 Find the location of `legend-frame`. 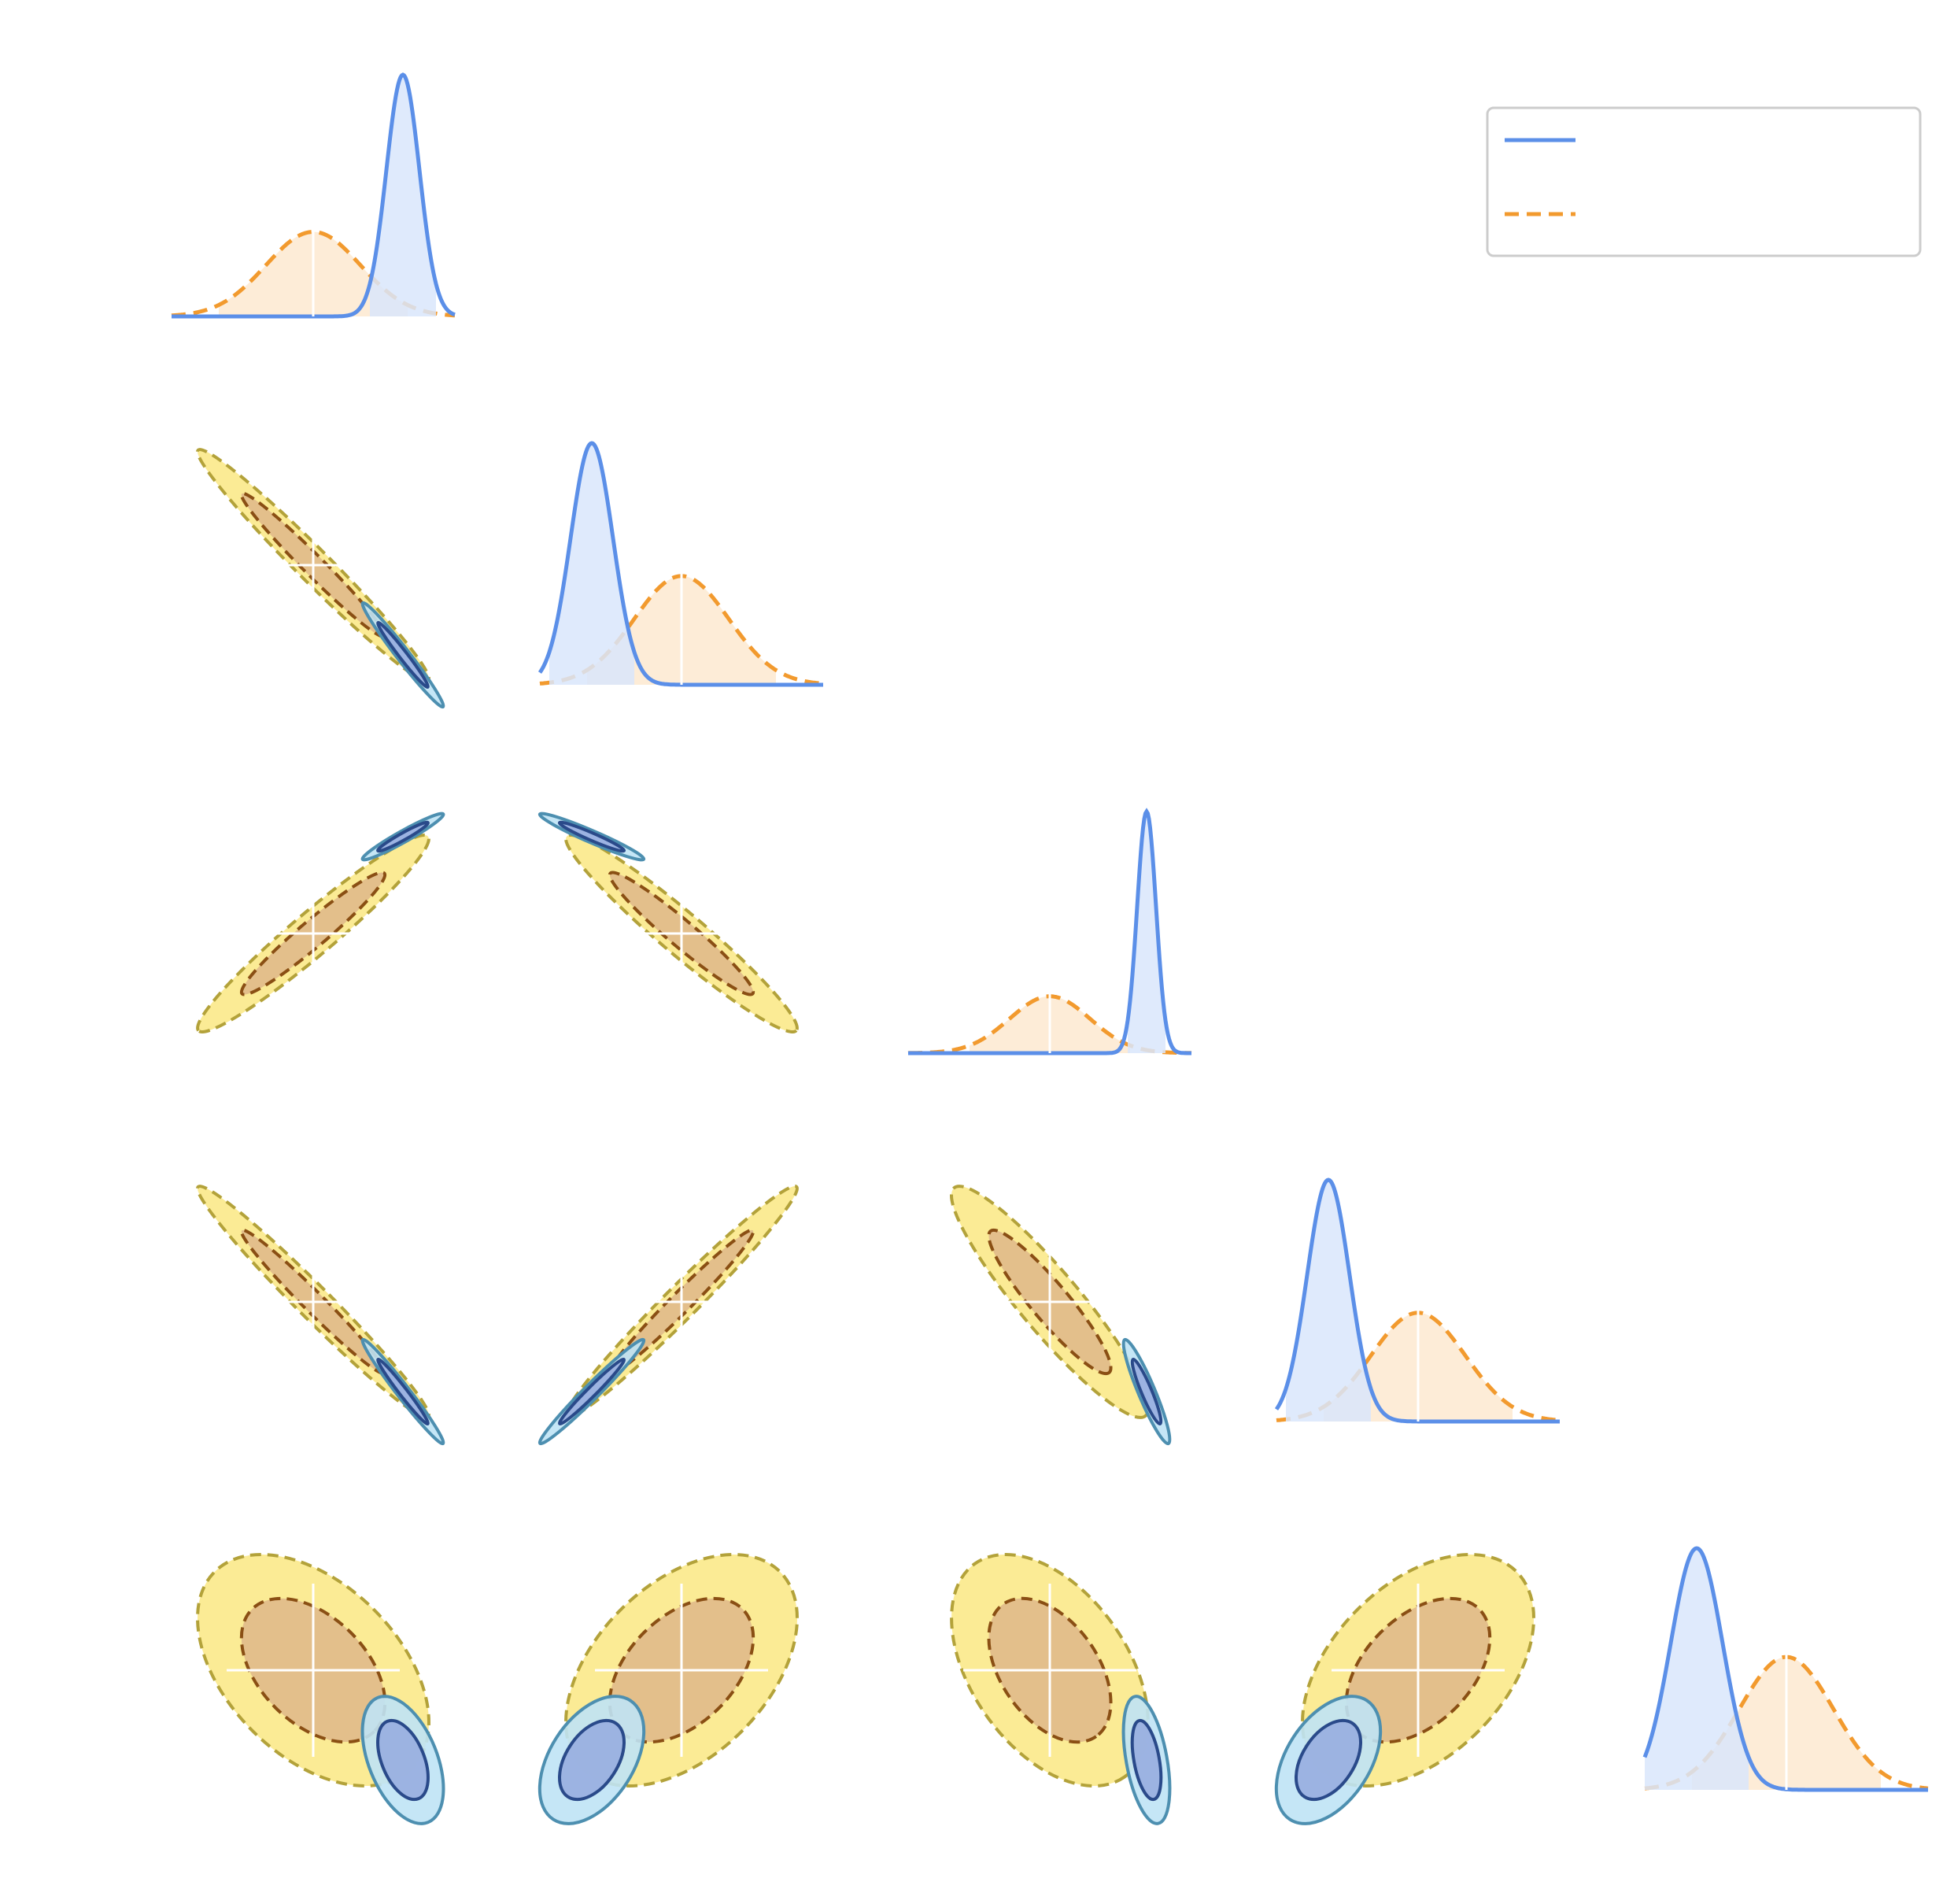

legend-frame is located at coordinates (1704, 181).